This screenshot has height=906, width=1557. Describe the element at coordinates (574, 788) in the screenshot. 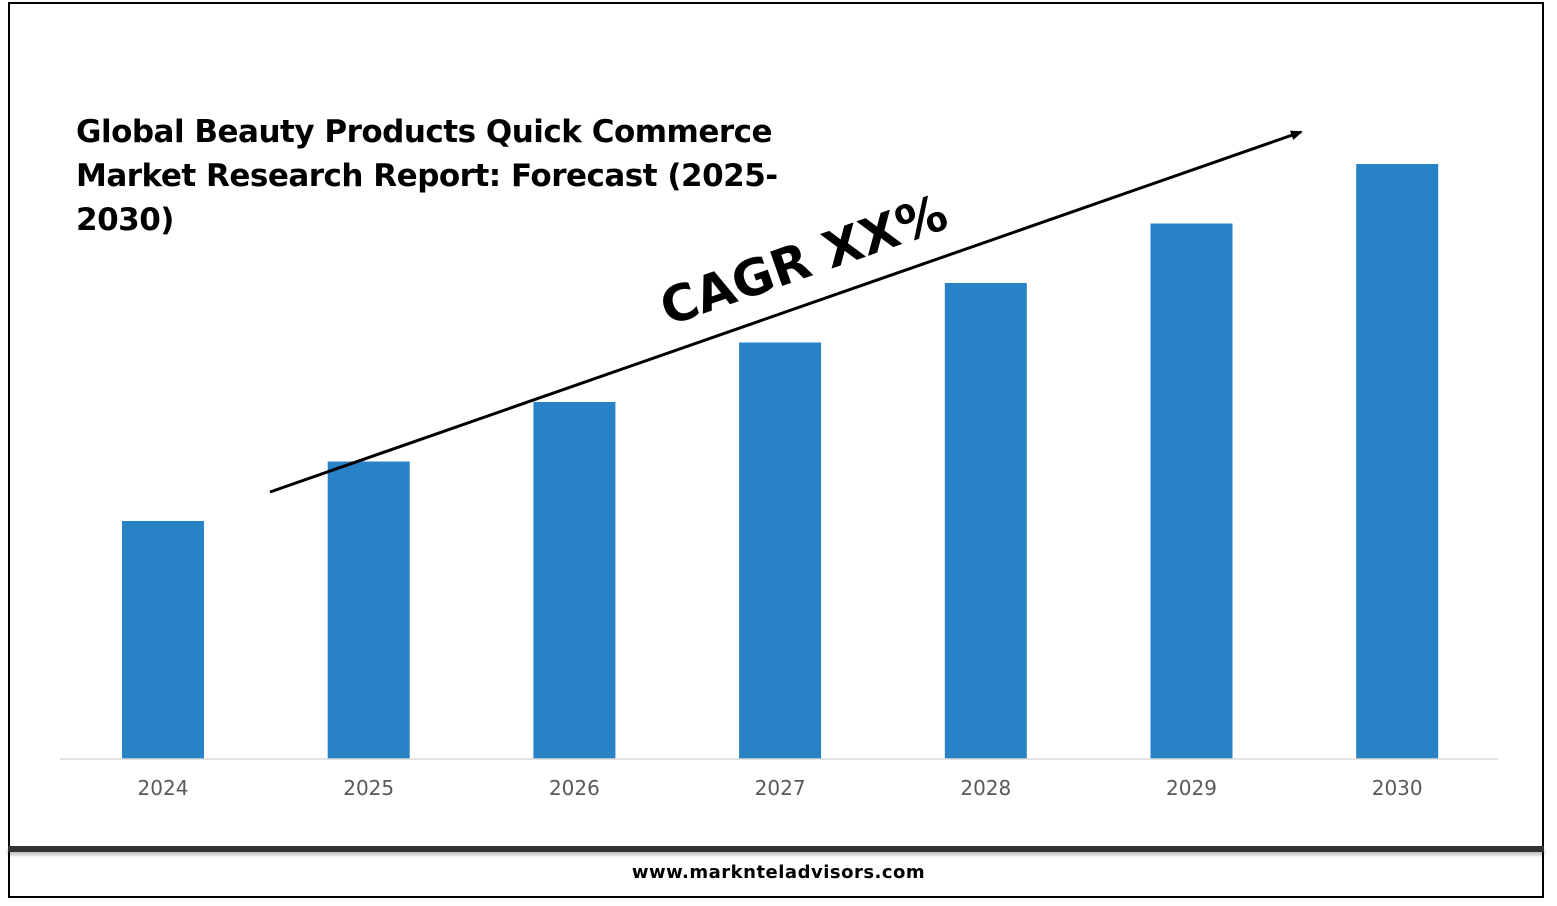

I see `x-tick-label-2026: 2026` at that location.